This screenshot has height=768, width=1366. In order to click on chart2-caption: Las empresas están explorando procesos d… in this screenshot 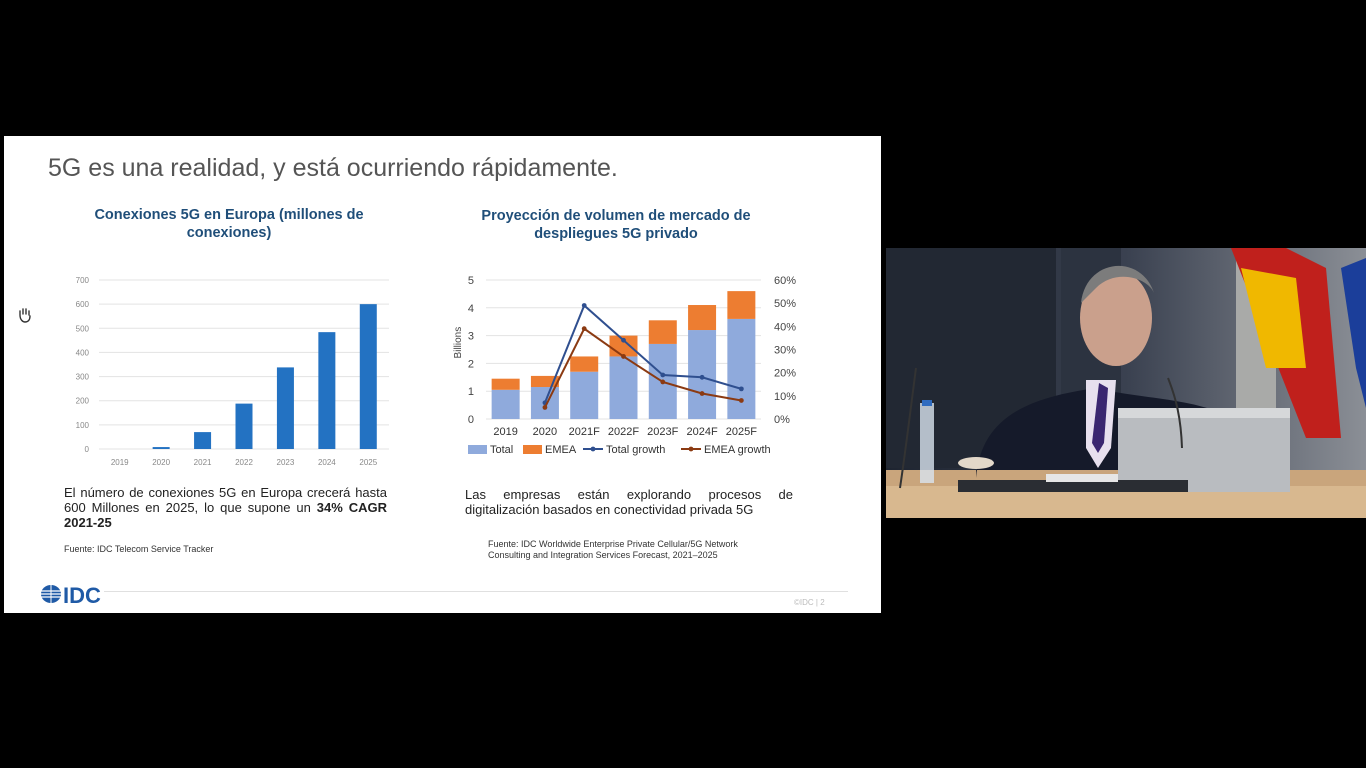, I will do `click(629, 502)`.